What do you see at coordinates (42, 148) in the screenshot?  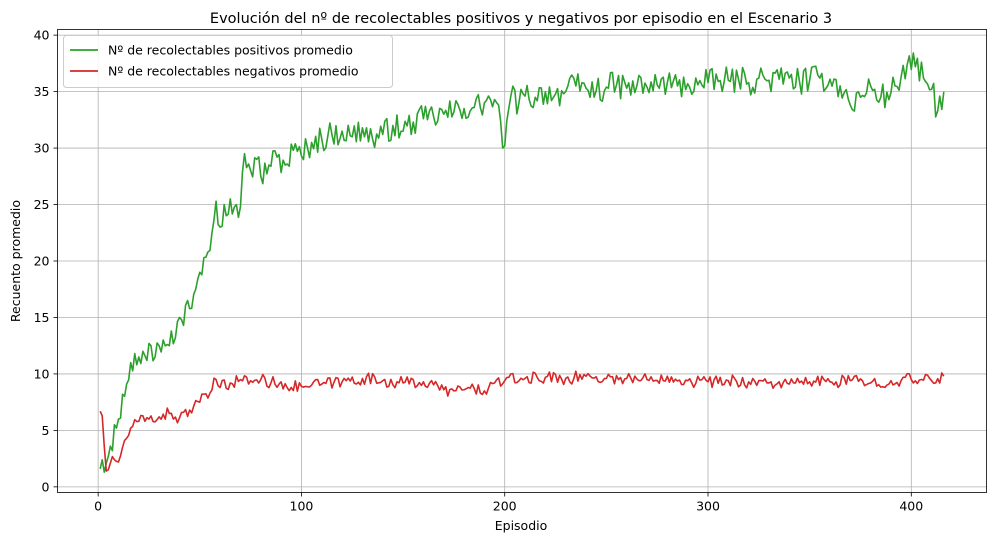 I see `y-tick-label: 30` at bounding box center [42, 148].